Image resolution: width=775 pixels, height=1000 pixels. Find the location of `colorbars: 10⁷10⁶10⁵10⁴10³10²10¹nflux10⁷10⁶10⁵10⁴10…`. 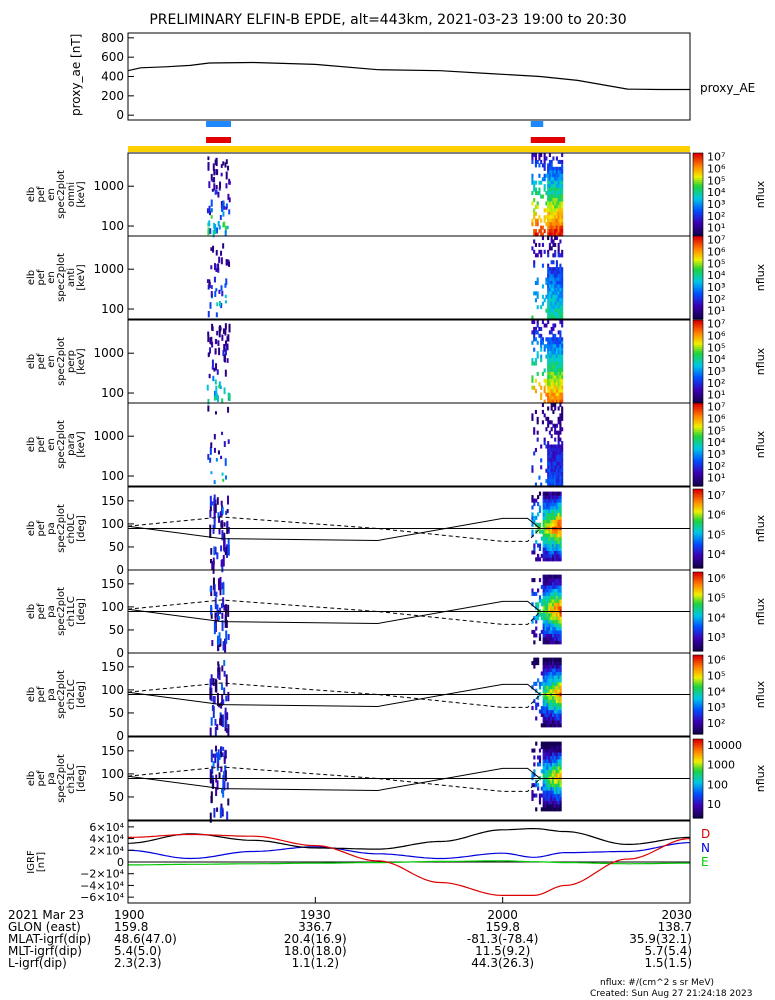

colorbars: 10⁷10⁶10⁵10⁴10³10²10¹nflux10⁷10⁶10⁵10⁴10… is located at coordinates (729, 485).